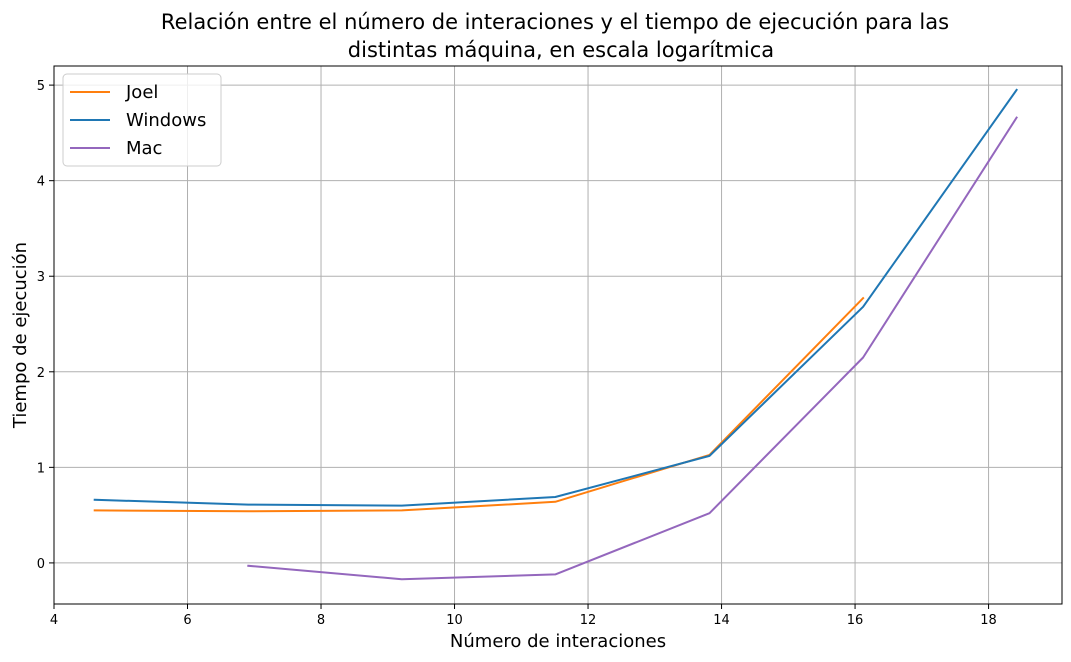  Describe the element at coordinates (41, 86) in the screenshot. I see `y-tick-label: 5` at that location.